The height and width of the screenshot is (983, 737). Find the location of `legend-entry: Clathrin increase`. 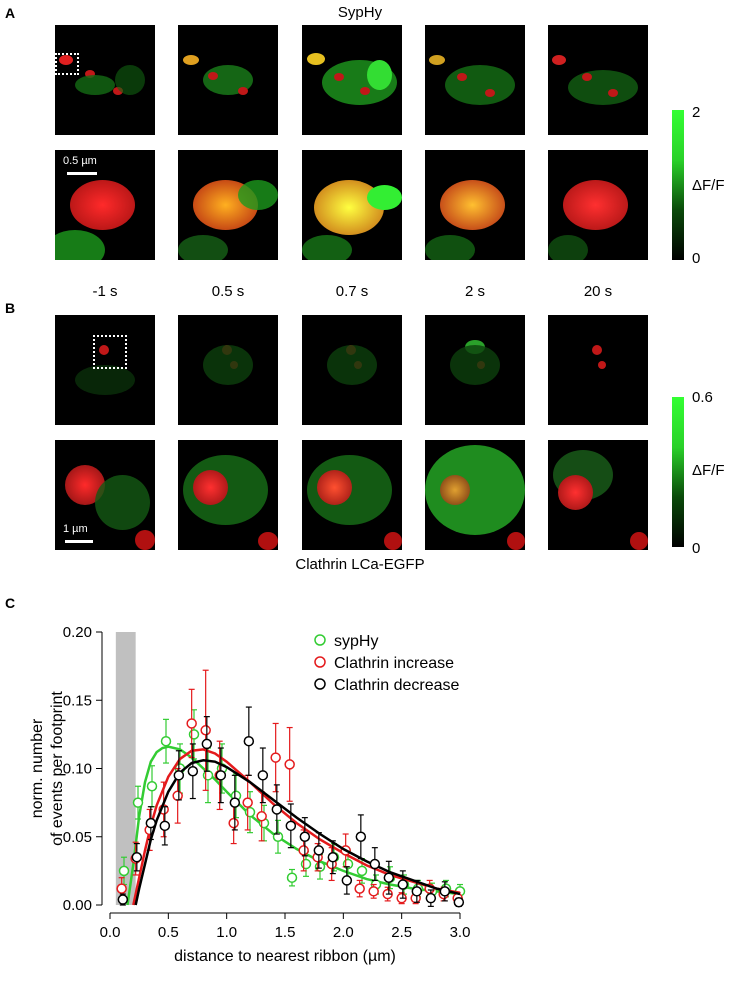

legend-entry: Clathrin increase is located at coordinates (394, 663).